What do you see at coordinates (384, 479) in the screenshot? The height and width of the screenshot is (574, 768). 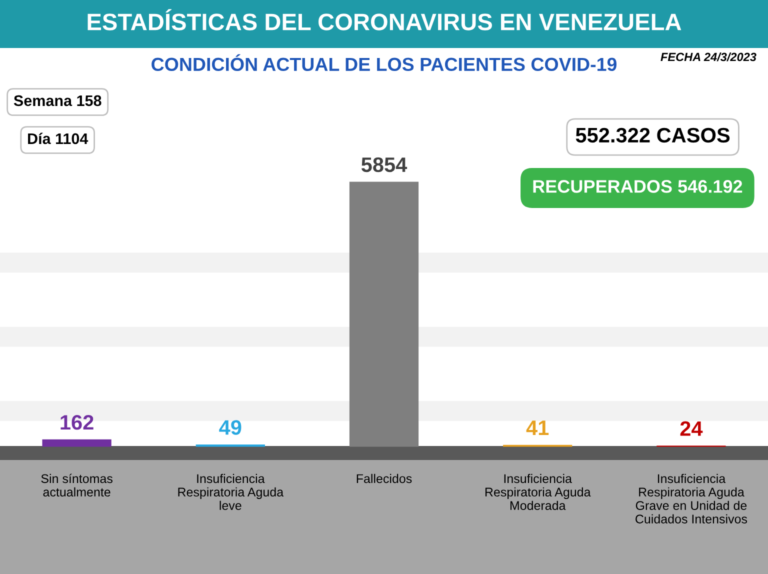 I see `x-tick-label: Fallecidos` at bounding box center [384, 479].